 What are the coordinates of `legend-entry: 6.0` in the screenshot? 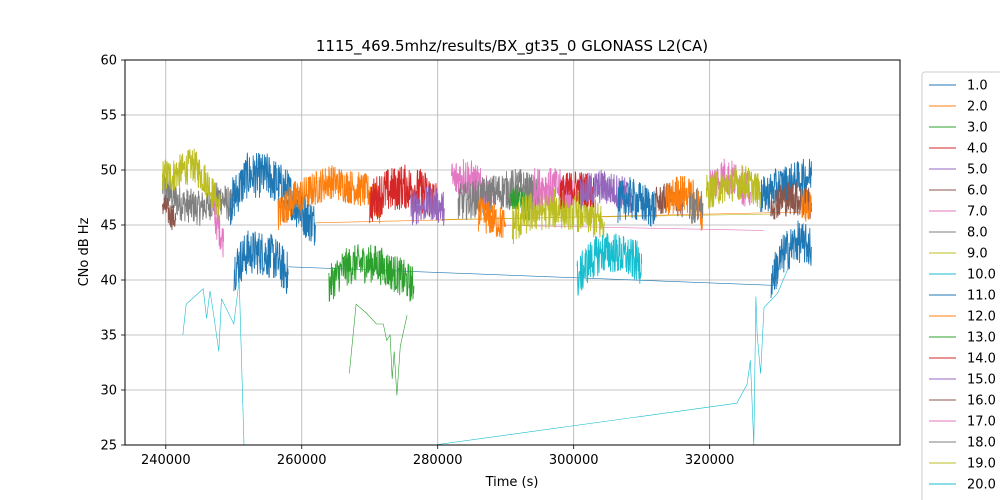 It's located at (958, 191).